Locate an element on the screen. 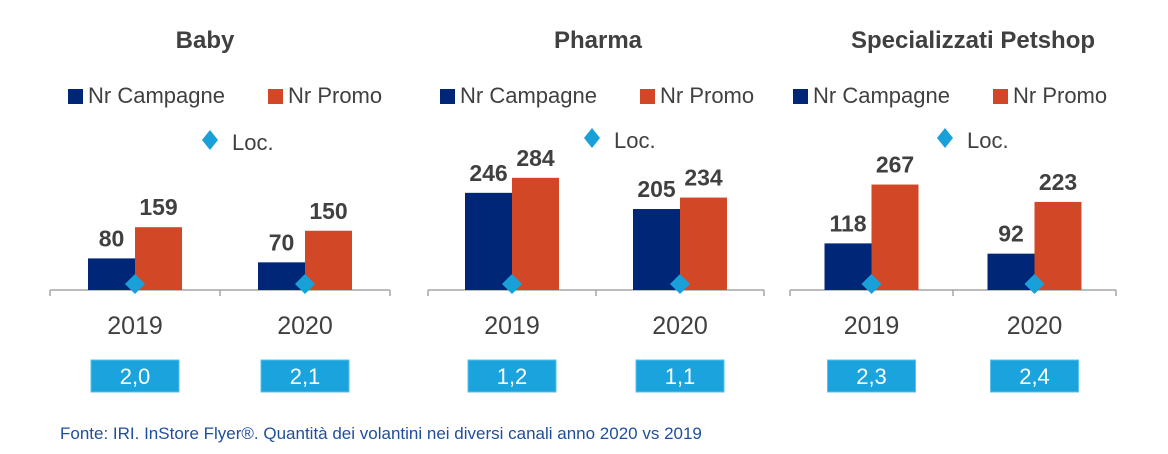  data-label-campagne: 92 is located at coordinates (1011, 234).